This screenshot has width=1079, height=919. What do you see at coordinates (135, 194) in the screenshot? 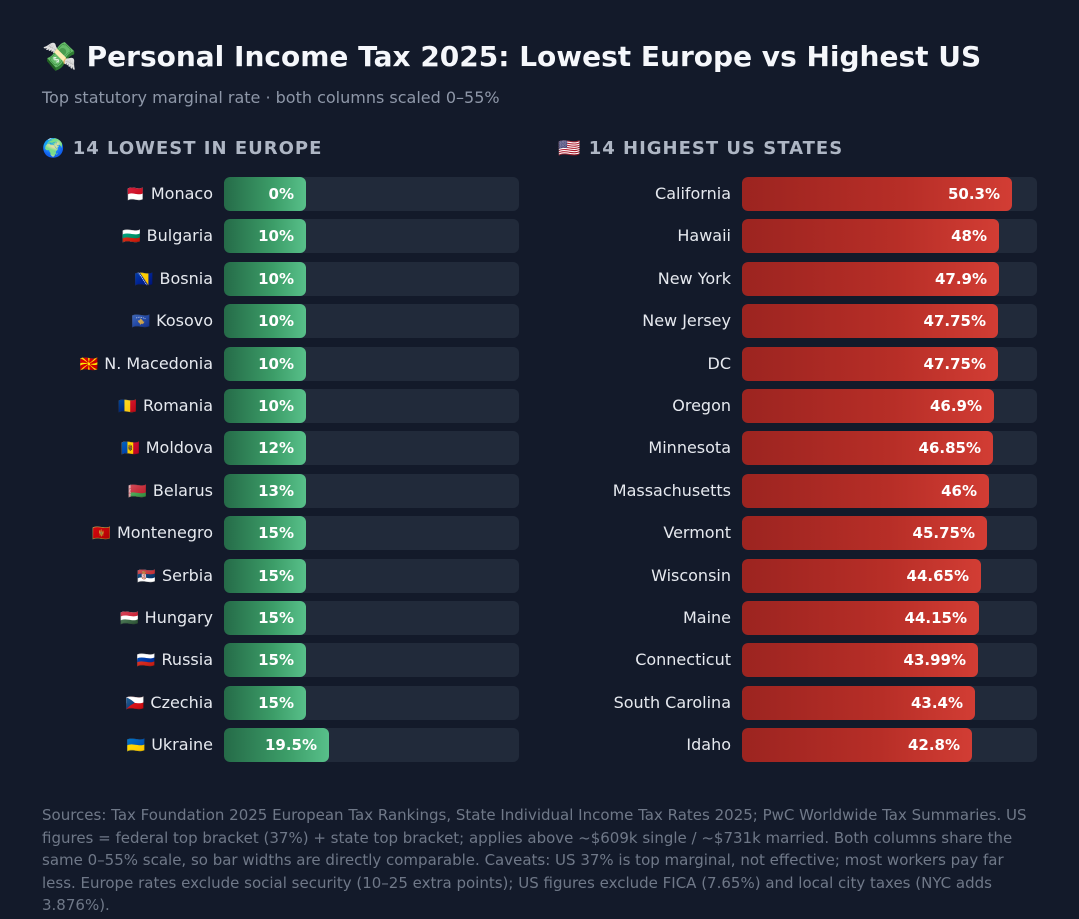
I see `country-flag-icon: 🇲🇨` at bounding box center [135, 194].